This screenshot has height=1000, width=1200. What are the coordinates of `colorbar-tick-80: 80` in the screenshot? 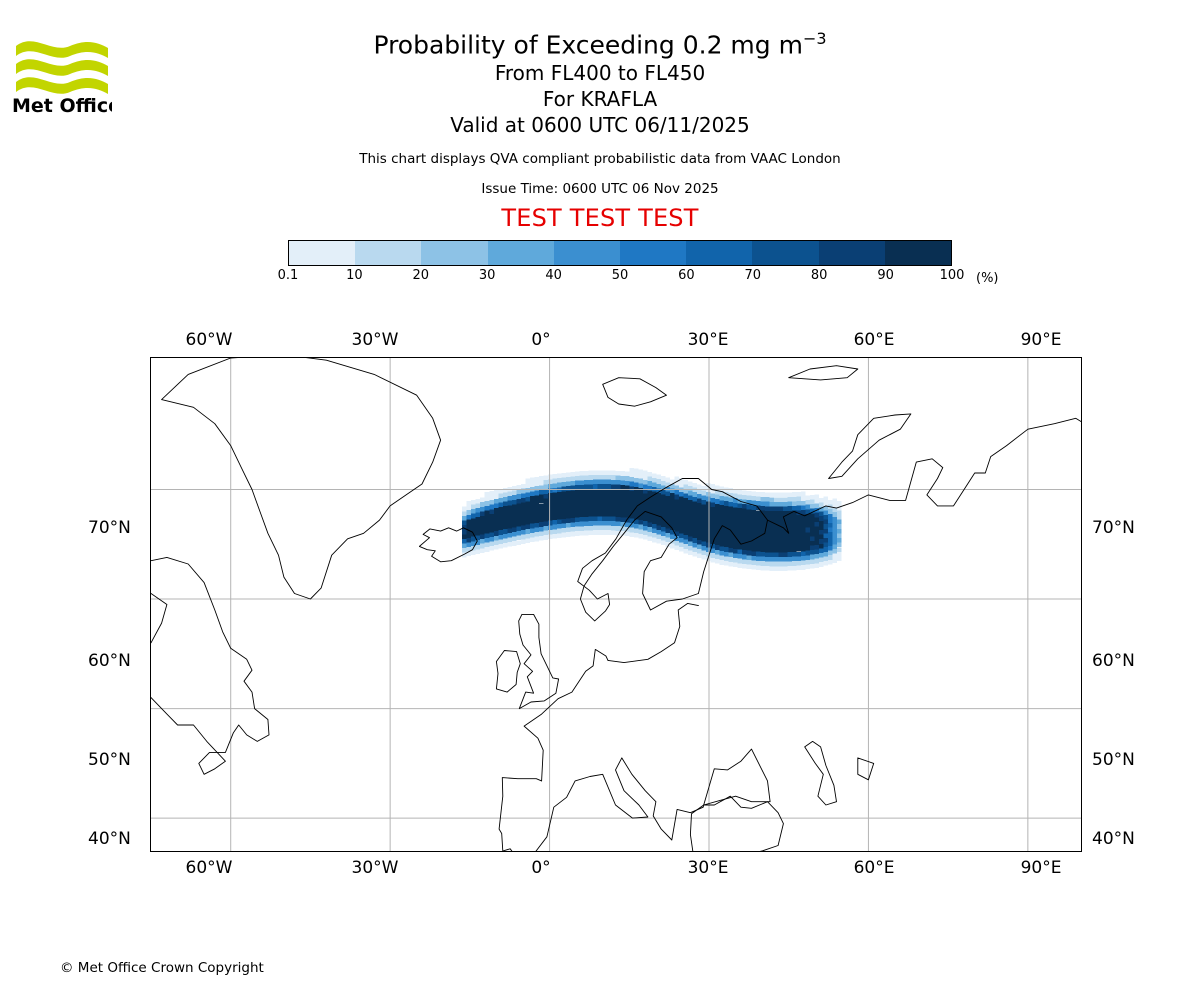 It's located at (819, 275).